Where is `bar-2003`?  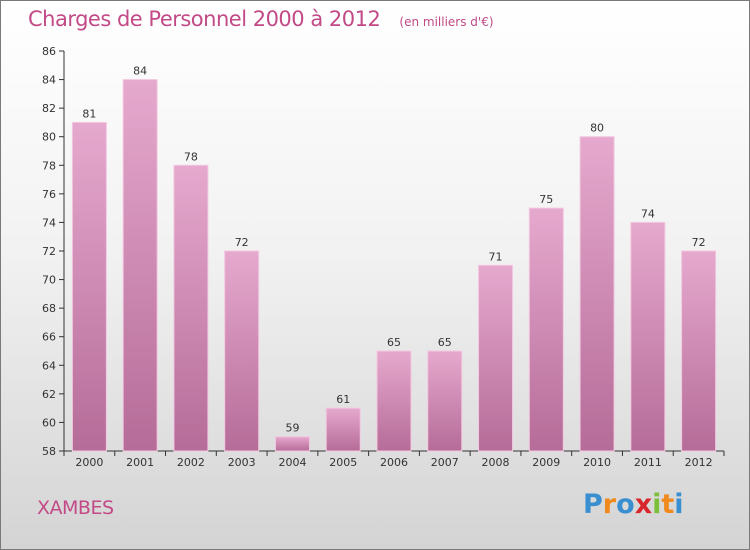
bar-2003 is located at coordinates (242, 351).